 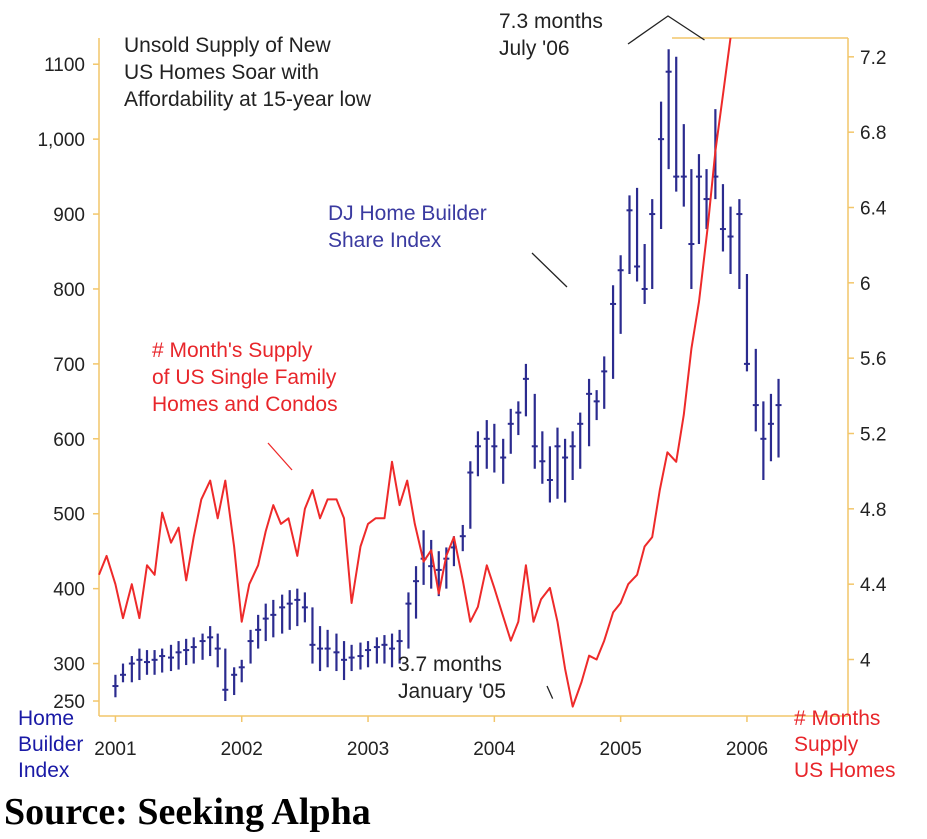 What do you see at coordinates (550, 692) in the screenshot?
I see `trough-pointer` at bounding box center [550, 692].